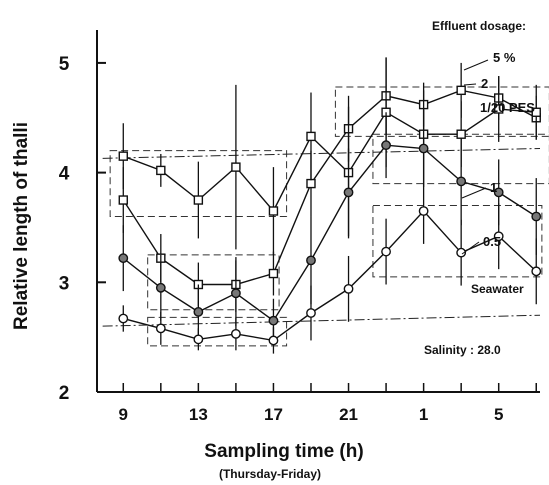 The height and width of the screenshot is (485, 549). I want to click on y-tick-label: 3, so click(64, 283).